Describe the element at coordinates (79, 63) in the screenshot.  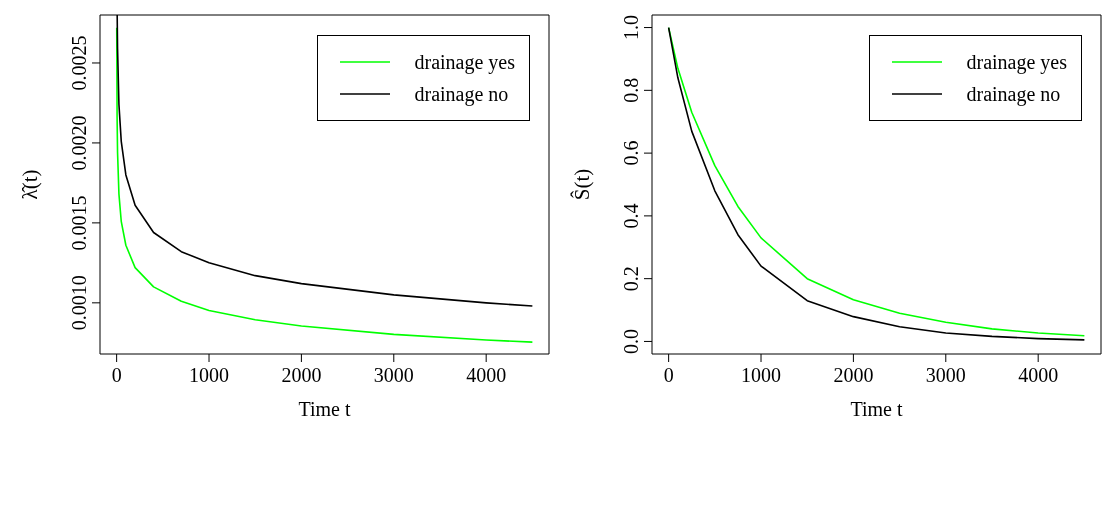
I see `y-tick-label: 0.0025` at that location.